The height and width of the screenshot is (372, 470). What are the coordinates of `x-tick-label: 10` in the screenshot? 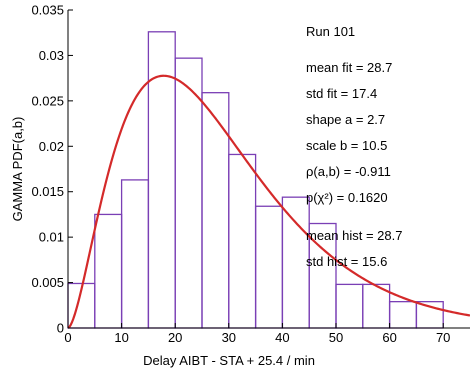 It's located at (121, 337).